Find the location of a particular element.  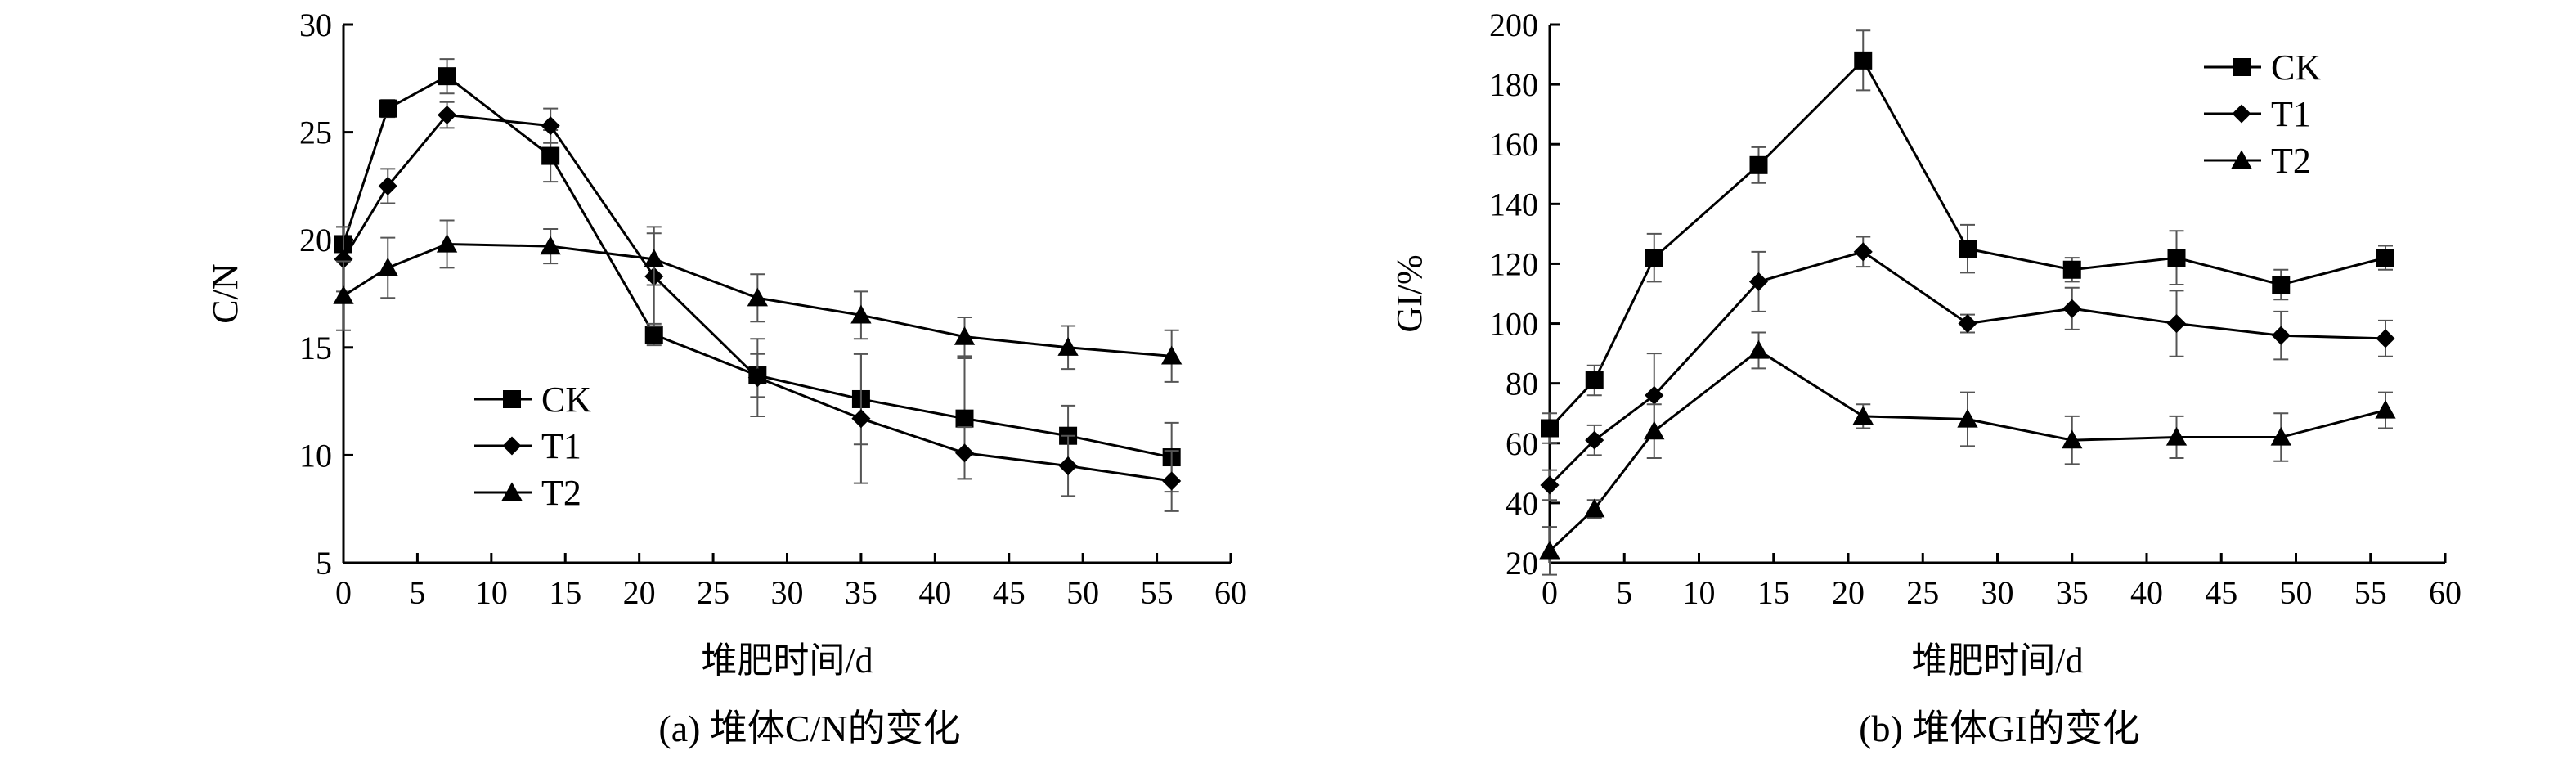

y-tick-label: 5 is located at coordinates (324, 563).